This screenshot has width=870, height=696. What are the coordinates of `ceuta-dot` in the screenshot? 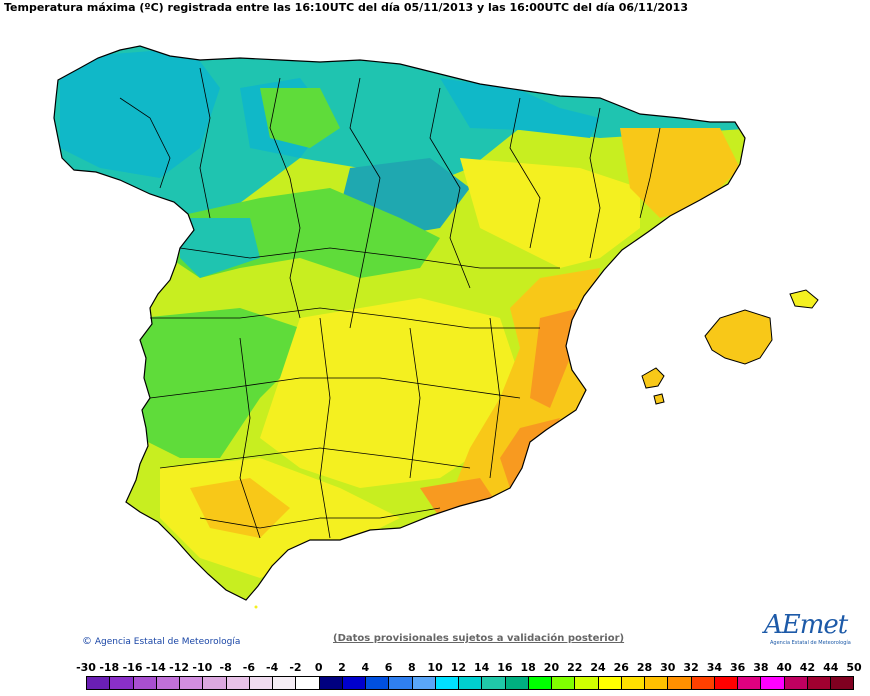 It's located at (256, 607).